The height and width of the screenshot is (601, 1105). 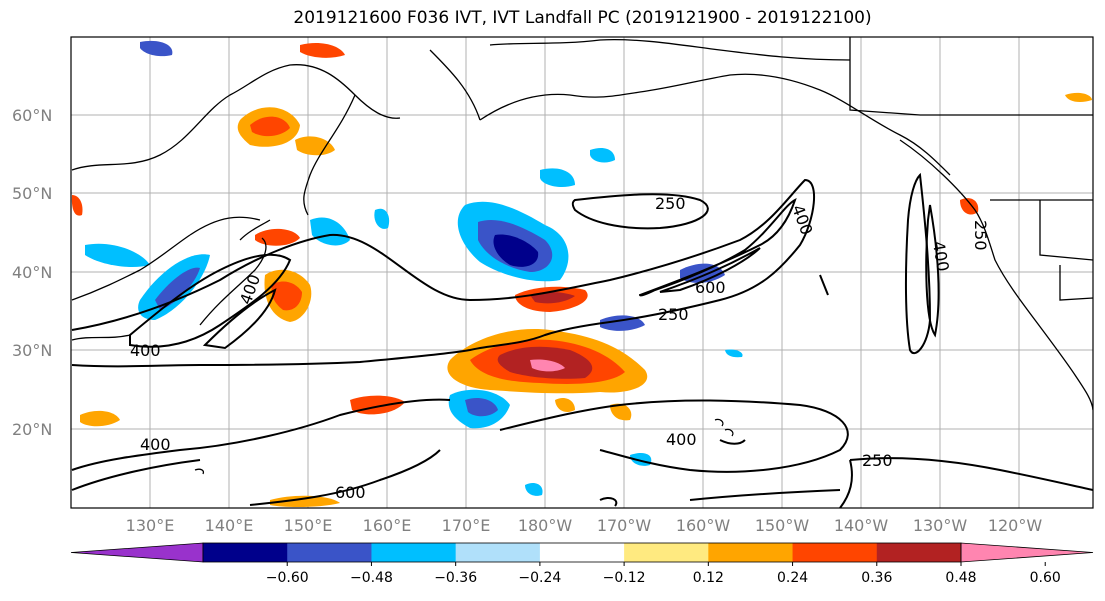 I want to click on lon-label: 120°W, so click(x=1015, y=525).